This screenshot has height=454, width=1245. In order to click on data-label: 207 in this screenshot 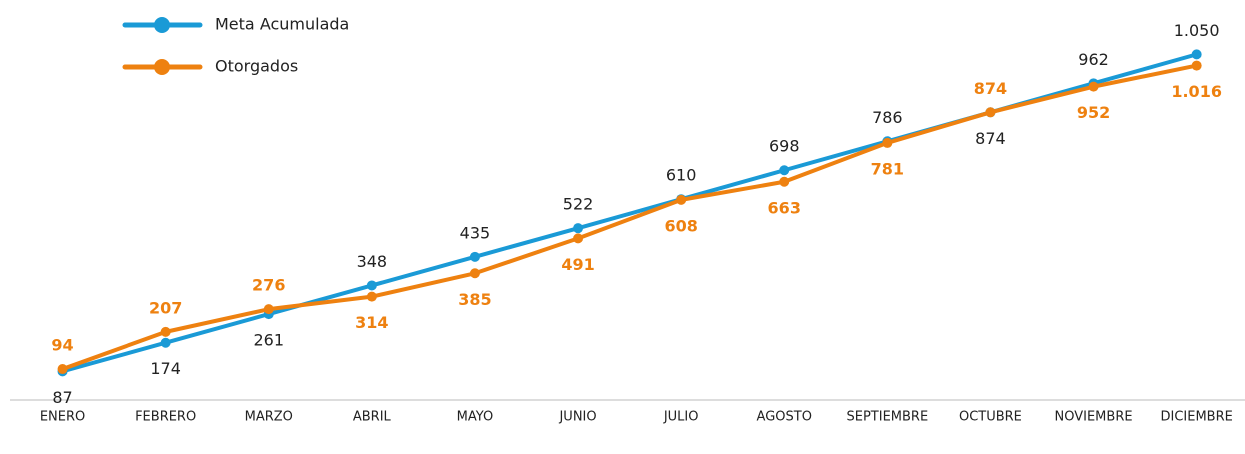, I will do `click(165, 307)`.